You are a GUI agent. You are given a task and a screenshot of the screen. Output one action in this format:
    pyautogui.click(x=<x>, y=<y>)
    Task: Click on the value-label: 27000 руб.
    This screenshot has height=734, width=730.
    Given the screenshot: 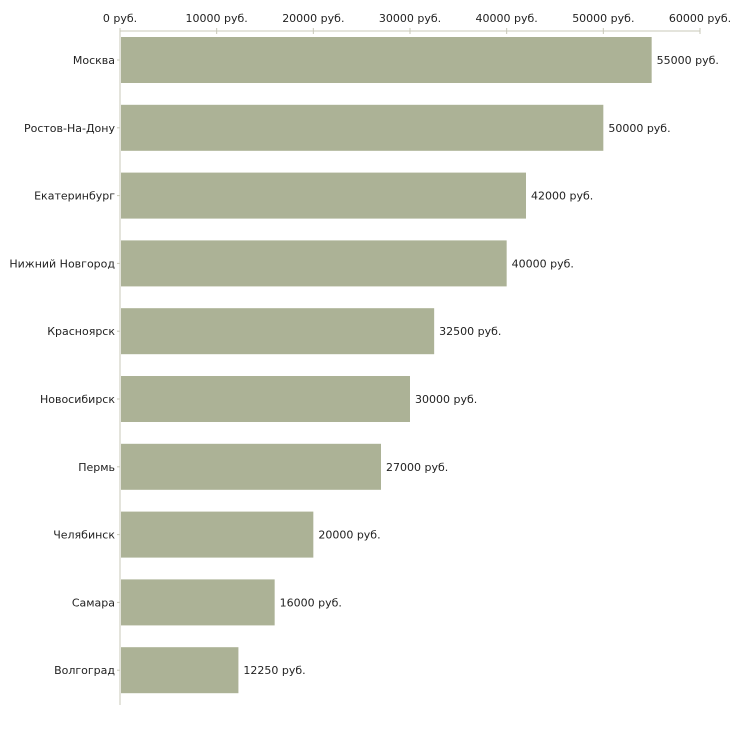 What is the action you would take?
    pyautogui.click(x=417, y=467)
    